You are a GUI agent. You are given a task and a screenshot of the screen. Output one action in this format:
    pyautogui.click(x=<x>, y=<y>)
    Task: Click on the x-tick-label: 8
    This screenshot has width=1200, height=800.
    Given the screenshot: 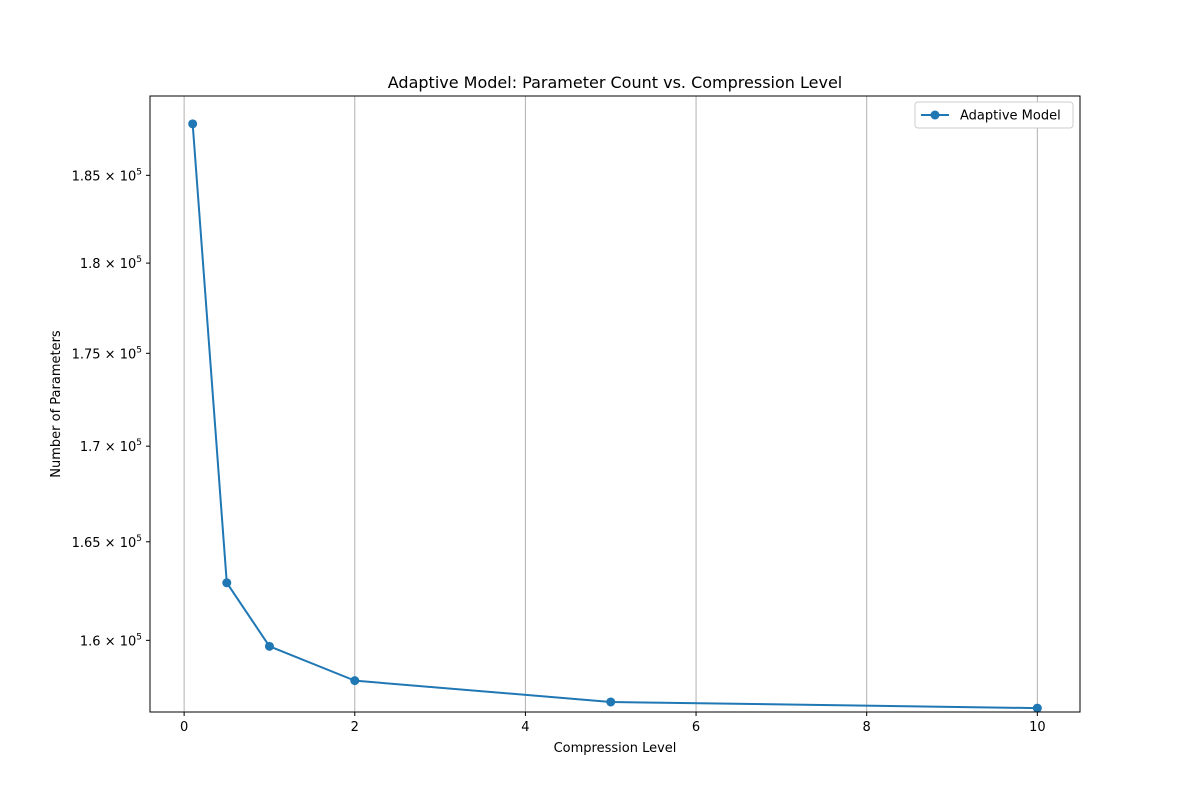 What is the action you would take?
    pyautogui.click(x=867, y=727)
    